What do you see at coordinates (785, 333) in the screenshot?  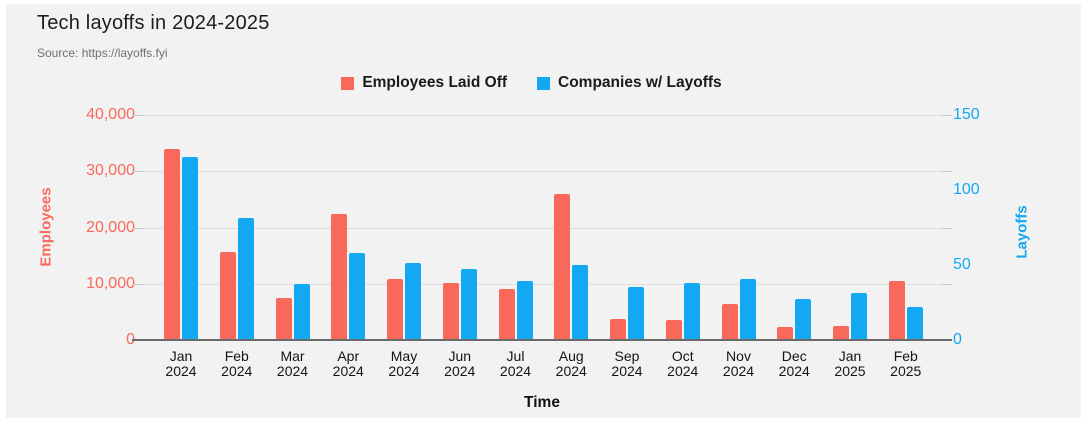 I see `bar-employees-laid-off-dec-2024` at bounding box center [785, 333].